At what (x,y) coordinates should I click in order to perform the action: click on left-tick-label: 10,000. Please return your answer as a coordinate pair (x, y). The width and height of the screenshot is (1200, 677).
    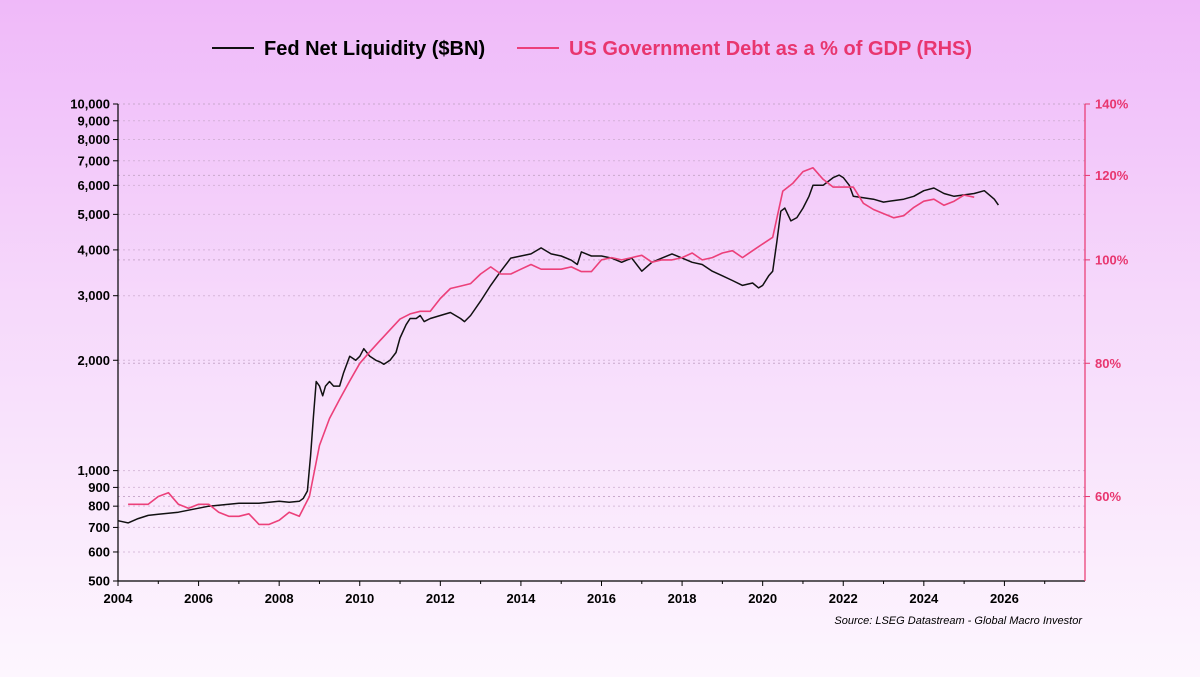
    Looking at the image, I should click on (90, 104).